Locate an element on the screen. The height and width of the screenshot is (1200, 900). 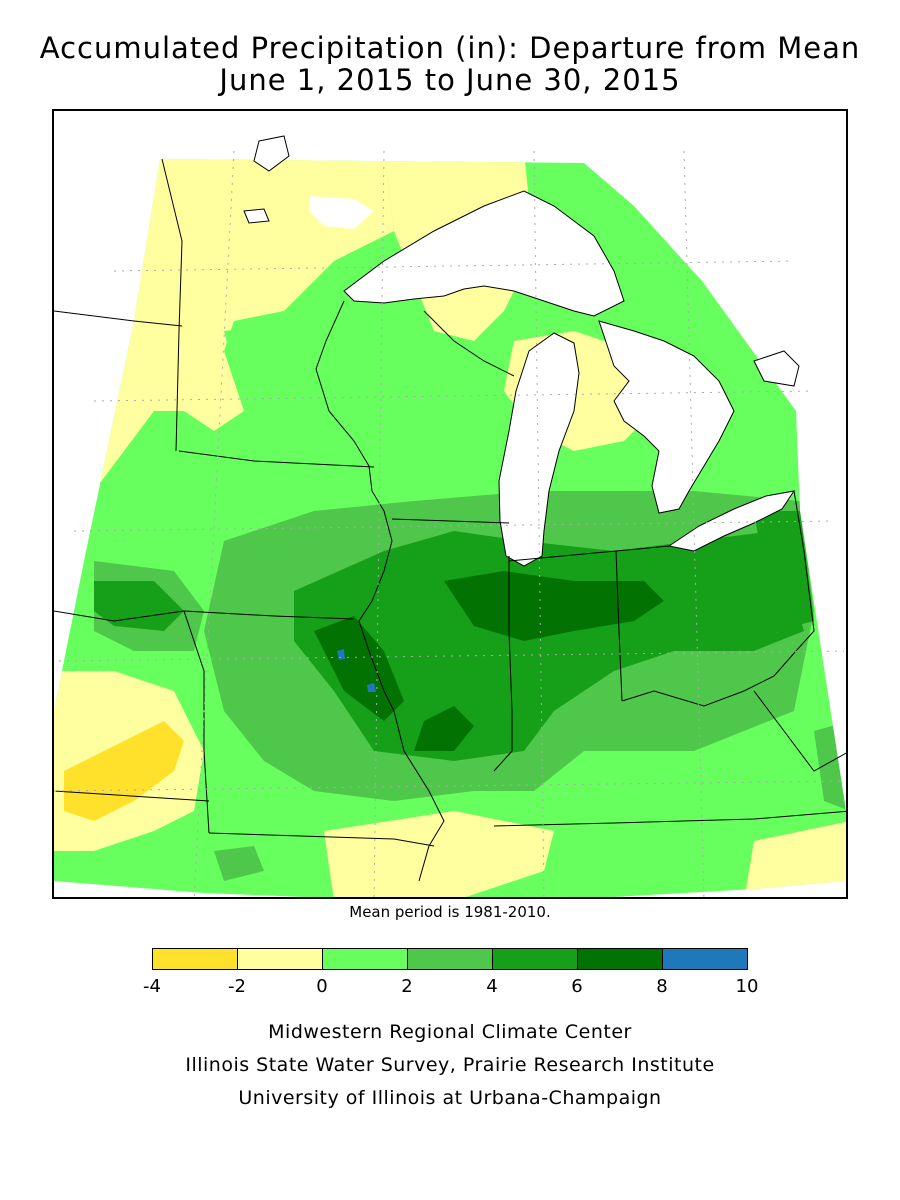
wettest-area-iowa-illinois is located at coordinates (359, 668).